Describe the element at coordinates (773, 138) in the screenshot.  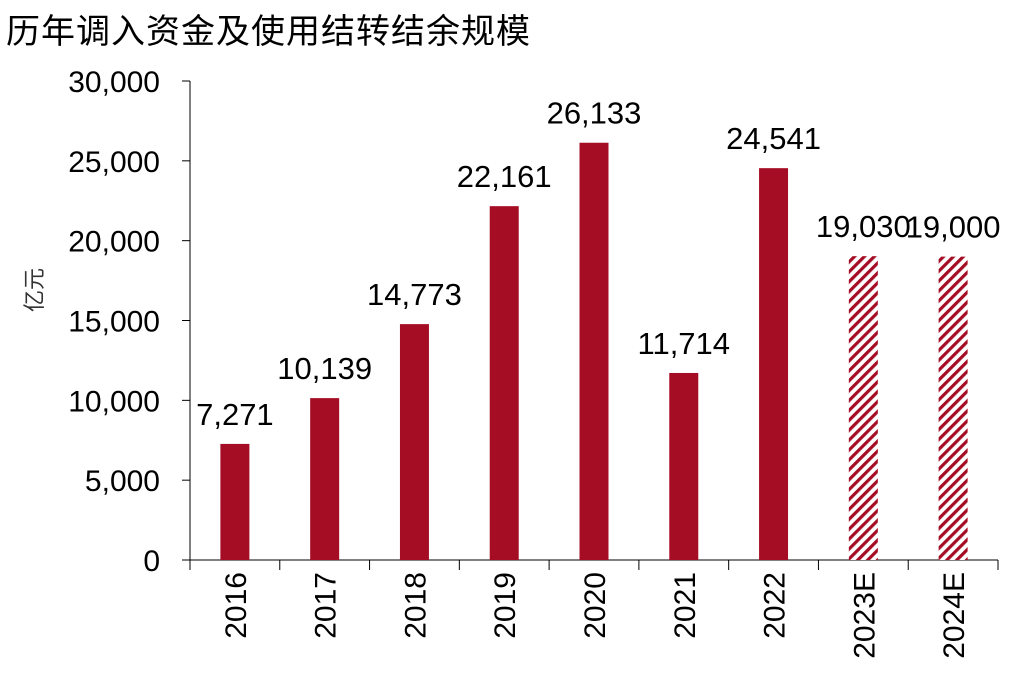
I see `data-label: 24,541` at that location.